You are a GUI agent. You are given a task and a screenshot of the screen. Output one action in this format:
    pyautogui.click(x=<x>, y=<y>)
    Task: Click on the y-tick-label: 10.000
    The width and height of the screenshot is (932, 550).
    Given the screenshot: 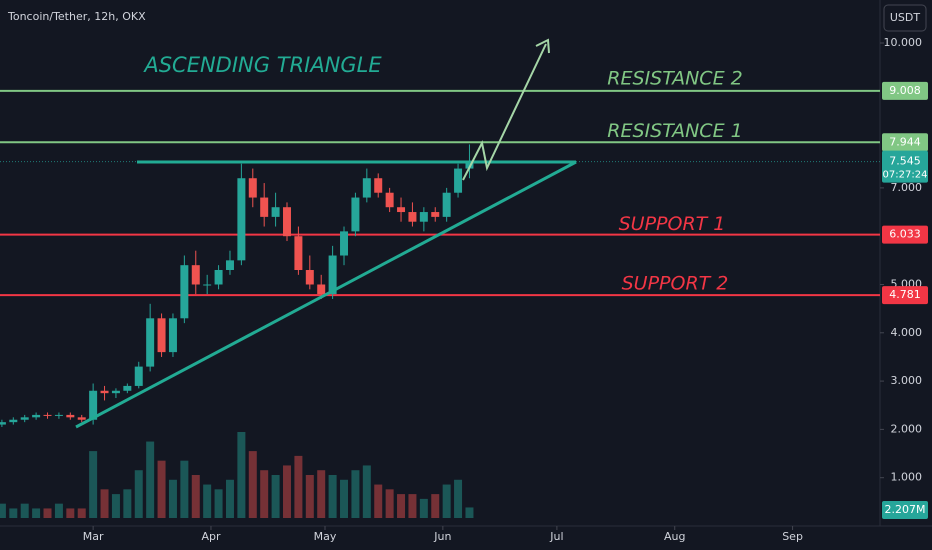 What is the action you would take?
    pyautogui.click(x=903, y=42)
    